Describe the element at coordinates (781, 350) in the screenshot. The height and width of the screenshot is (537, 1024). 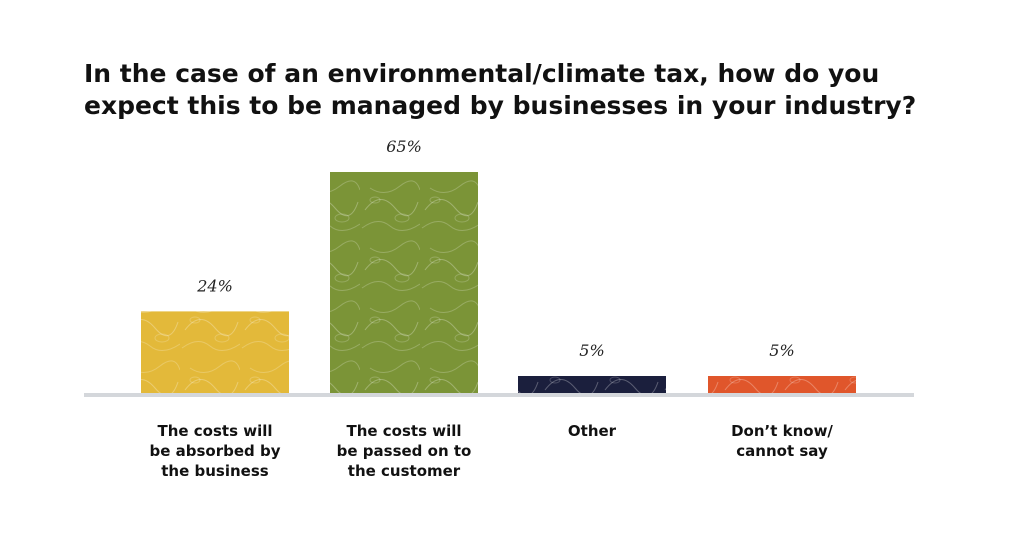
I see `value-label-4: 5%` at that location.